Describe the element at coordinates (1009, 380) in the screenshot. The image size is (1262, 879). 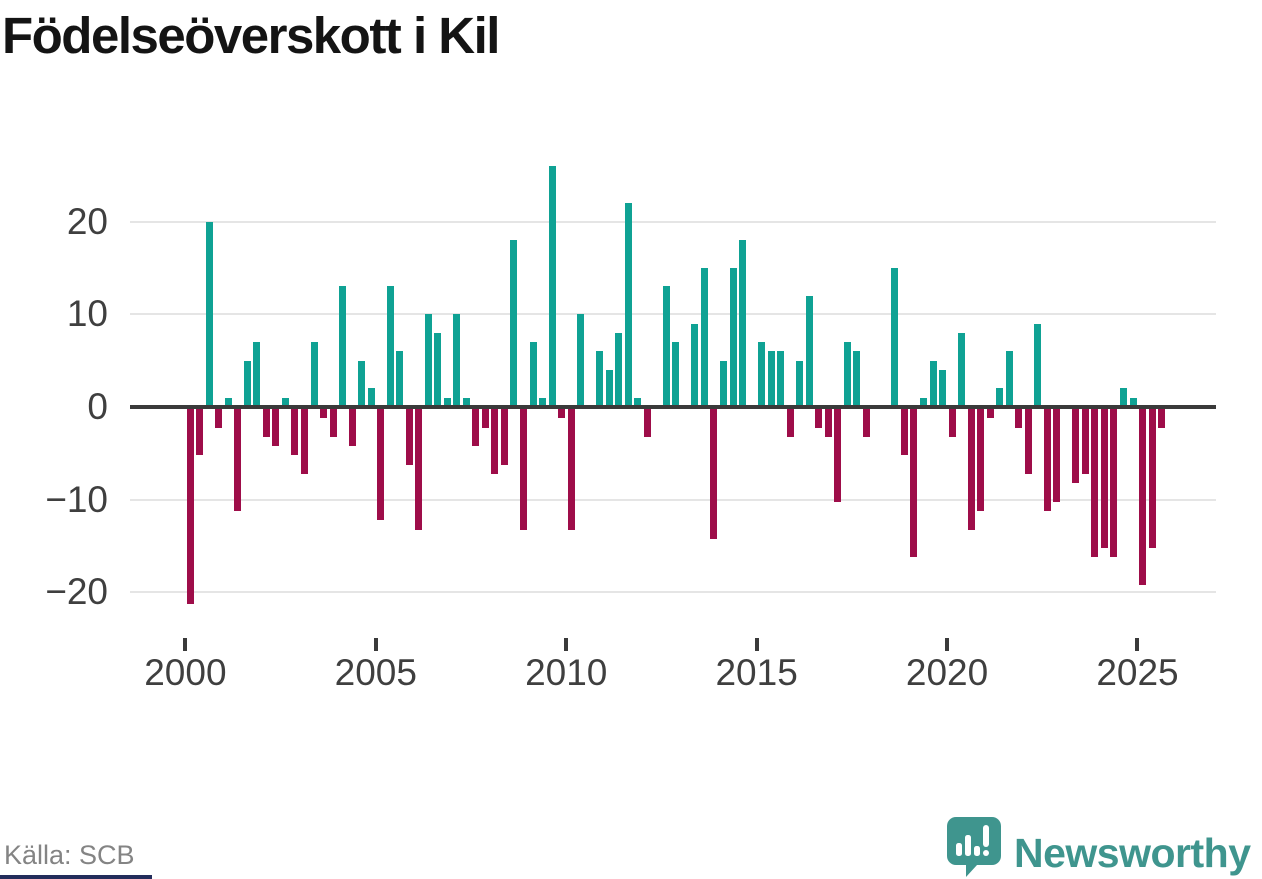
I see `bar-2021-q3` at that location.